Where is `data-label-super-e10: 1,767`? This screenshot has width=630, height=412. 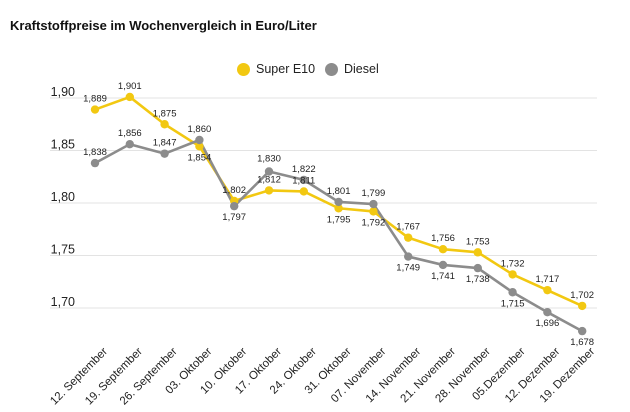 data-label-super-e10: 1,767 is located at coordinates (408, 227).